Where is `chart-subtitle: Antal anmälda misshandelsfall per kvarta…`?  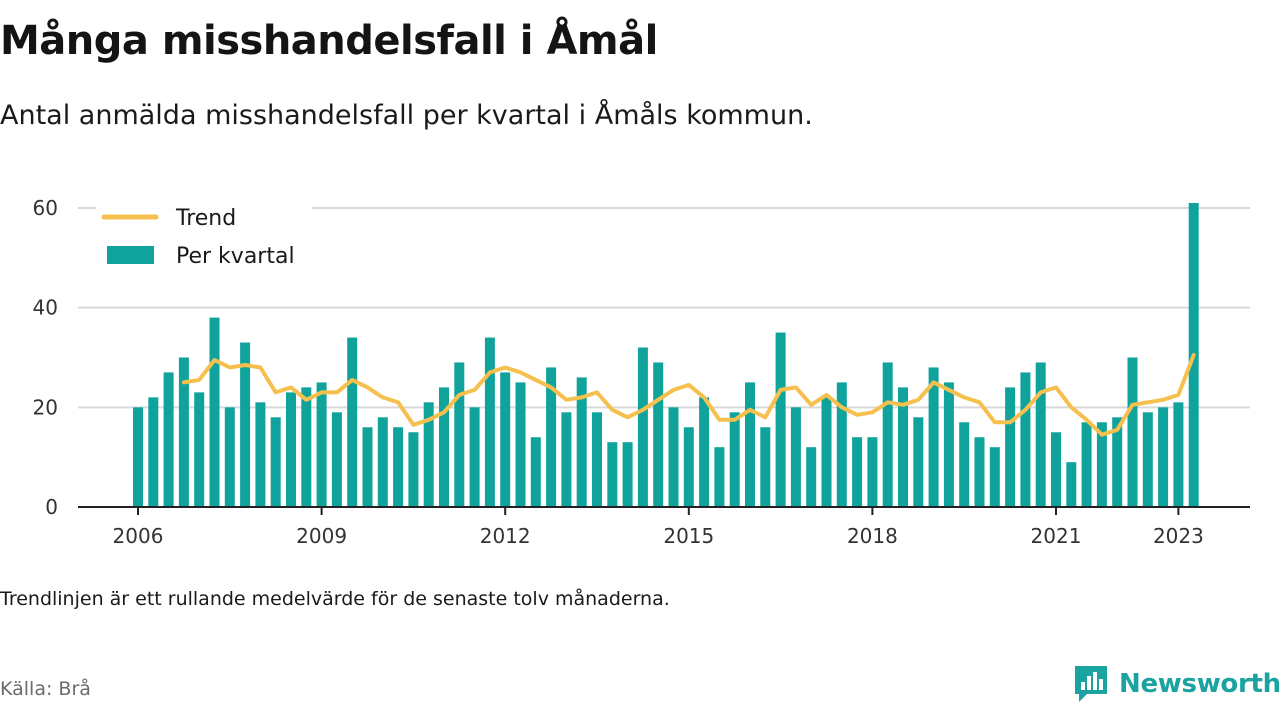
chart-subtitle: Antal anmälda misshandelsfall per kvarta… is located at coordinates (406, 115).